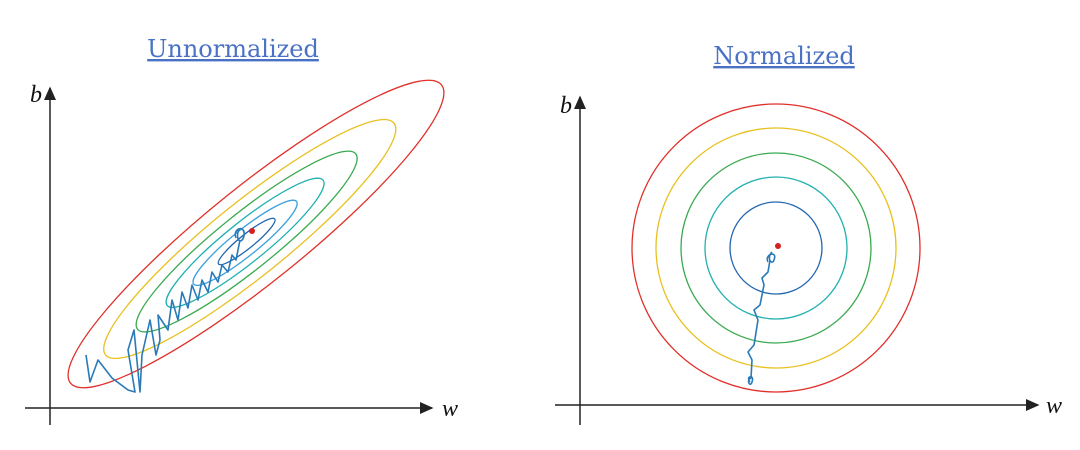 Image resolution: width=1080 pixels, height=450 pixels. Describe the element at coordinates (784, 56) in the screenshot. I see `panel-title: Normalized` at that location.